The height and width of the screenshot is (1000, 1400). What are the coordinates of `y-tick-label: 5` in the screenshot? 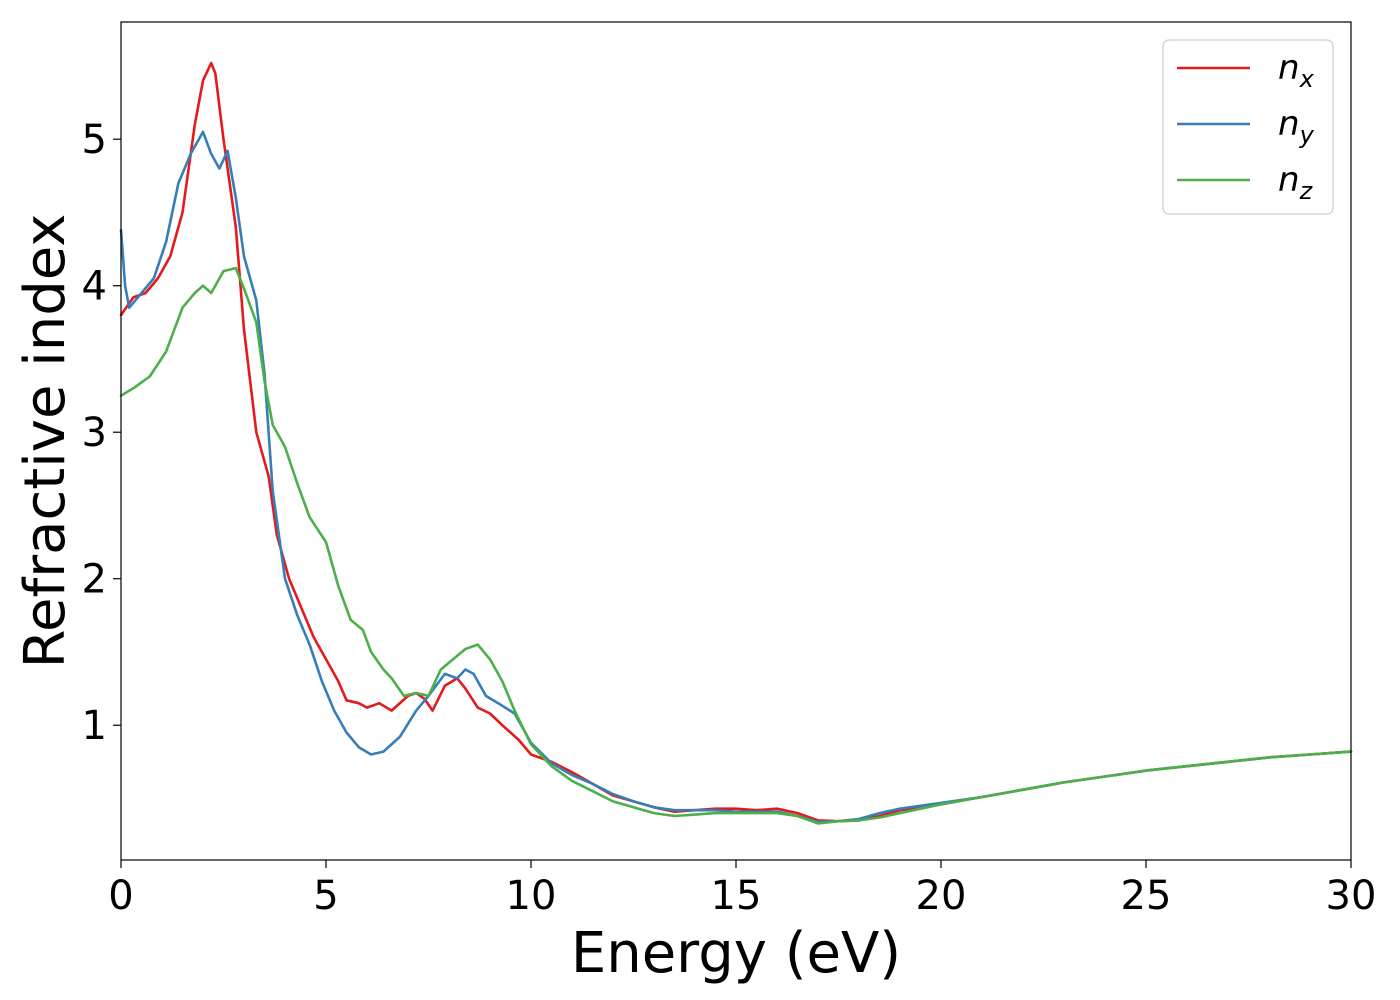 It's located at (94, 140).